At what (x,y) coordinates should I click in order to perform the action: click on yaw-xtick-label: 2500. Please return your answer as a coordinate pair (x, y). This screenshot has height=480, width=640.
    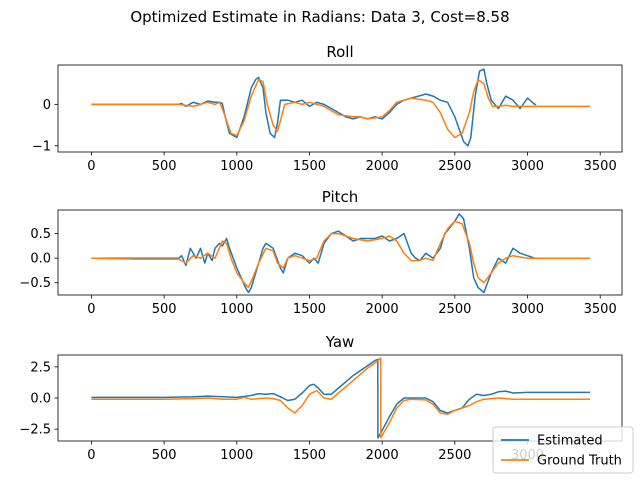
    Looking at the image, I should click on (454, 455).